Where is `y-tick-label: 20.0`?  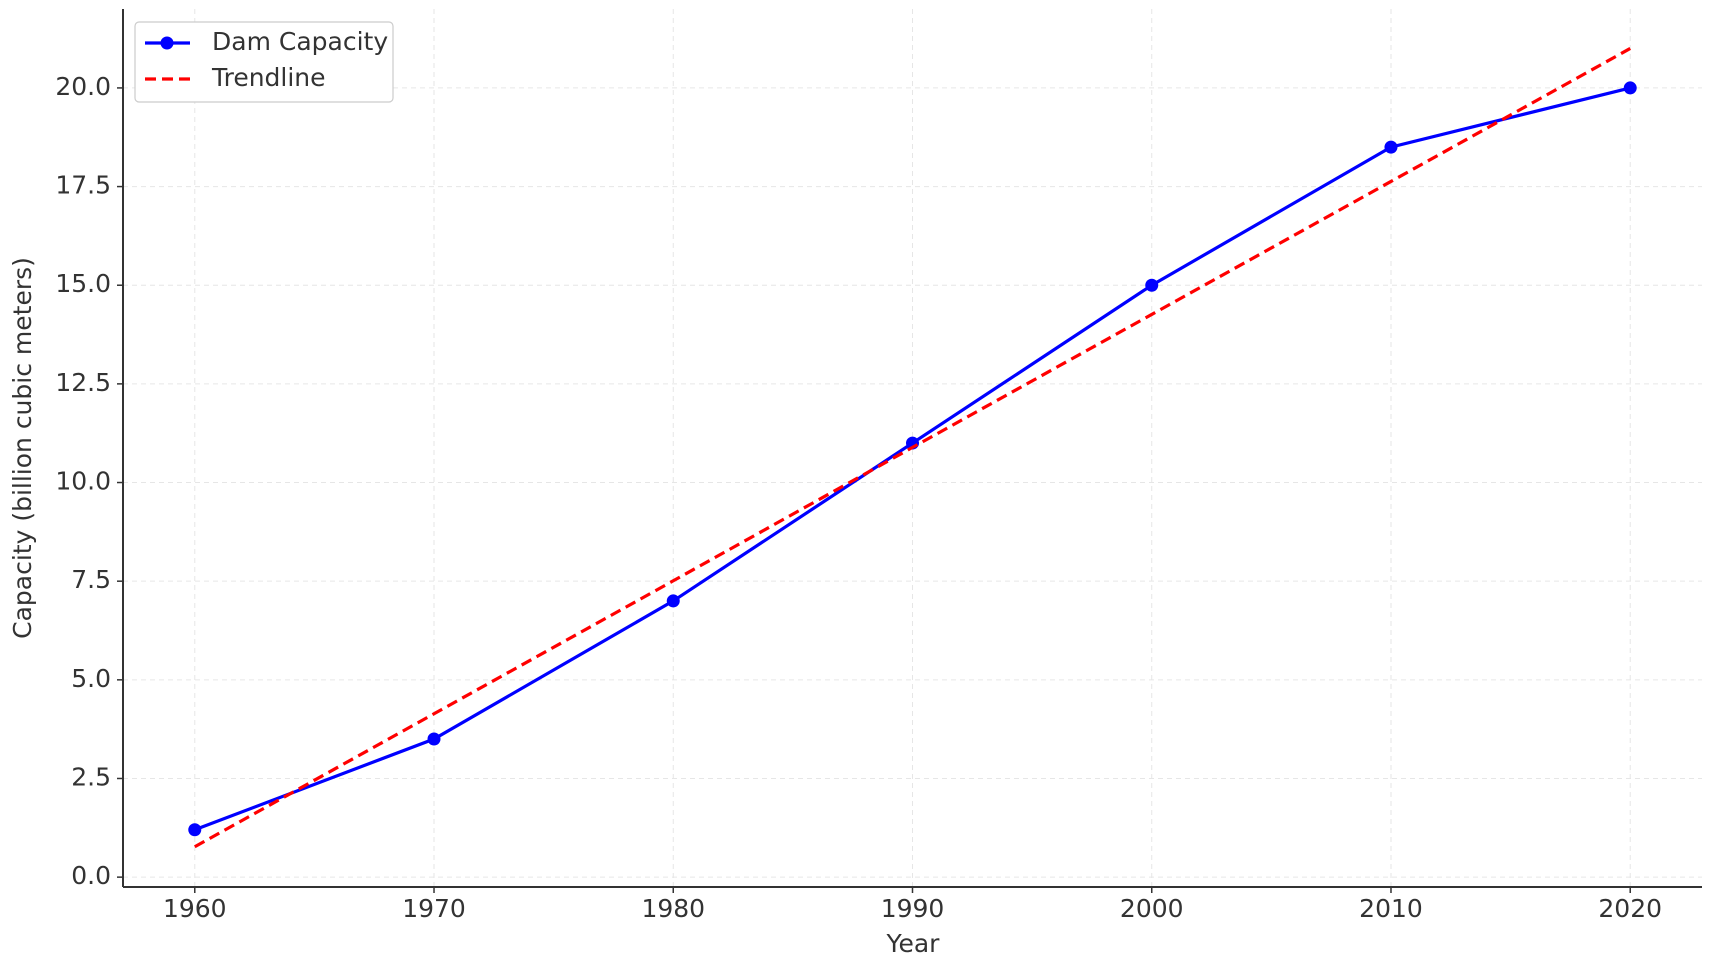
y-tick-label: 20.0 is located at coordinates (83, 86).